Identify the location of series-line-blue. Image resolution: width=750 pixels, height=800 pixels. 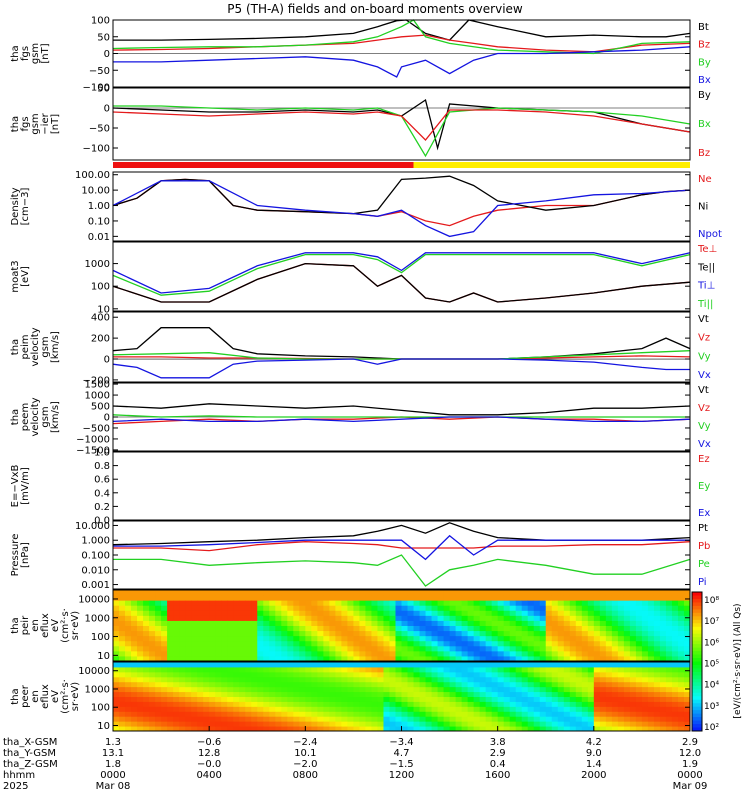
(401, 368).